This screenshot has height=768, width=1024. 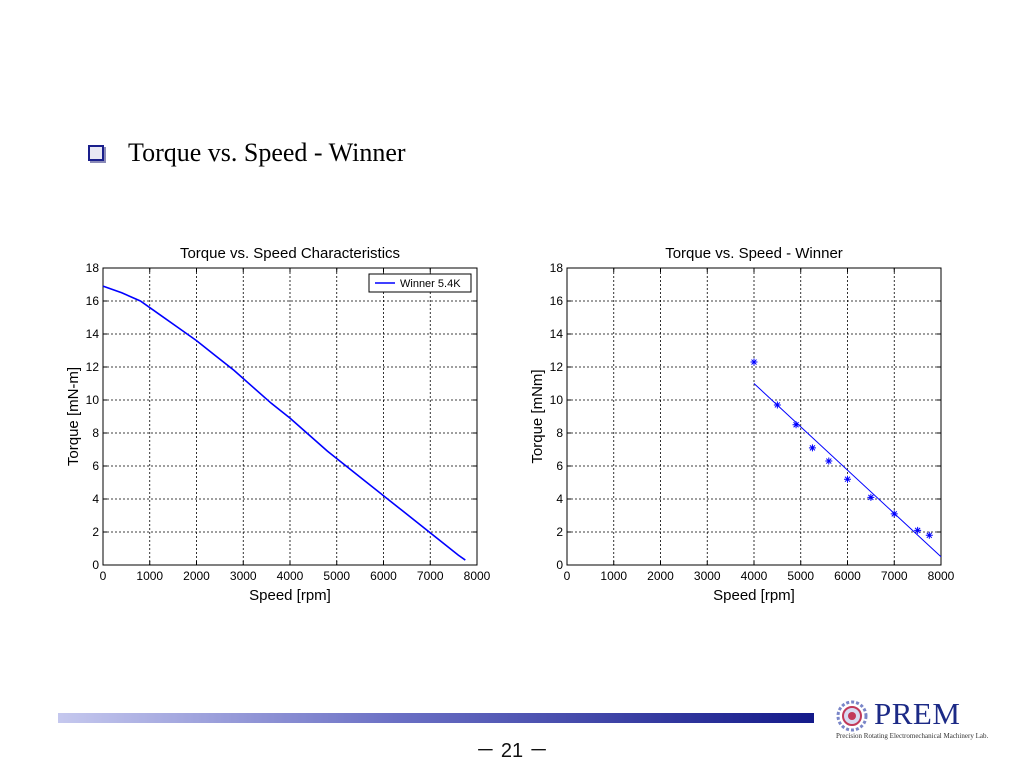 I want to click on gear-logo-icon, so click(x=852, y=716).